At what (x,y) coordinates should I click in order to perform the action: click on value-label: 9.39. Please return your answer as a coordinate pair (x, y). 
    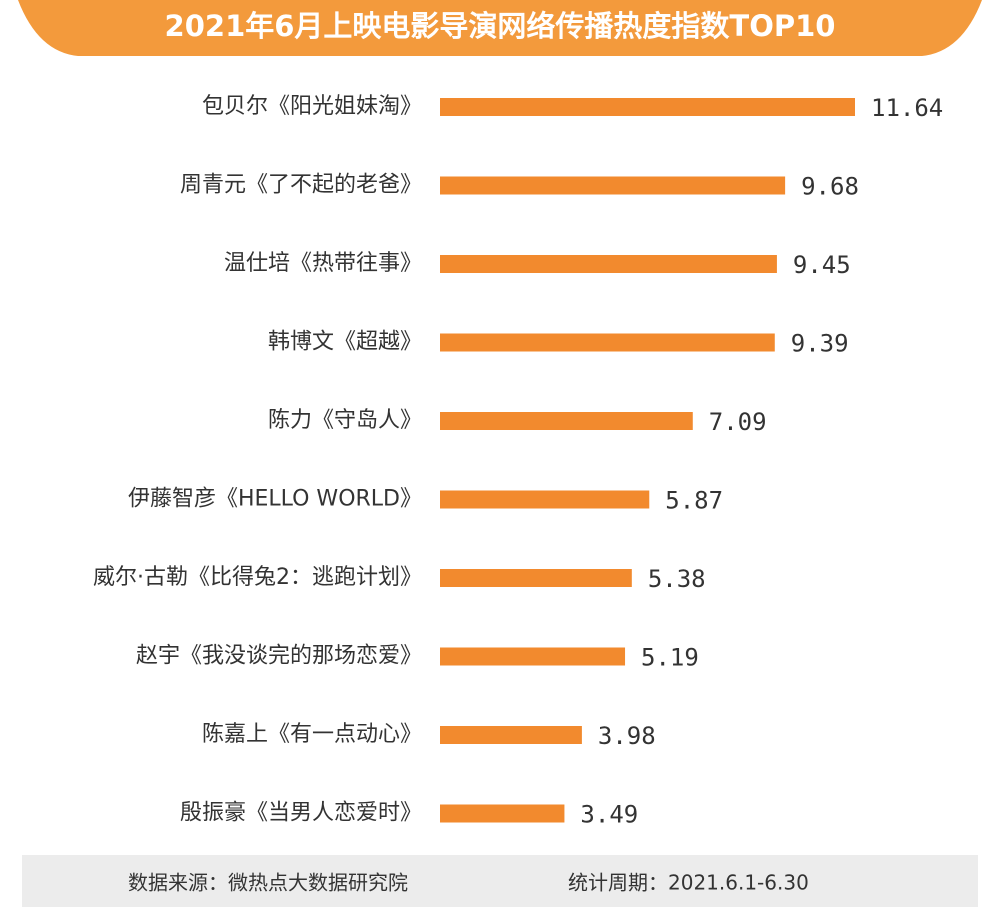
    Looking at the image, I should click on (820, 344).